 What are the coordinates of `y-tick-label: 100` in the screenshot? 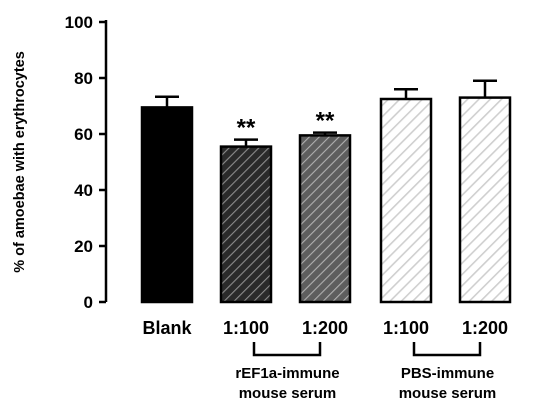 It's located at (79, 22).